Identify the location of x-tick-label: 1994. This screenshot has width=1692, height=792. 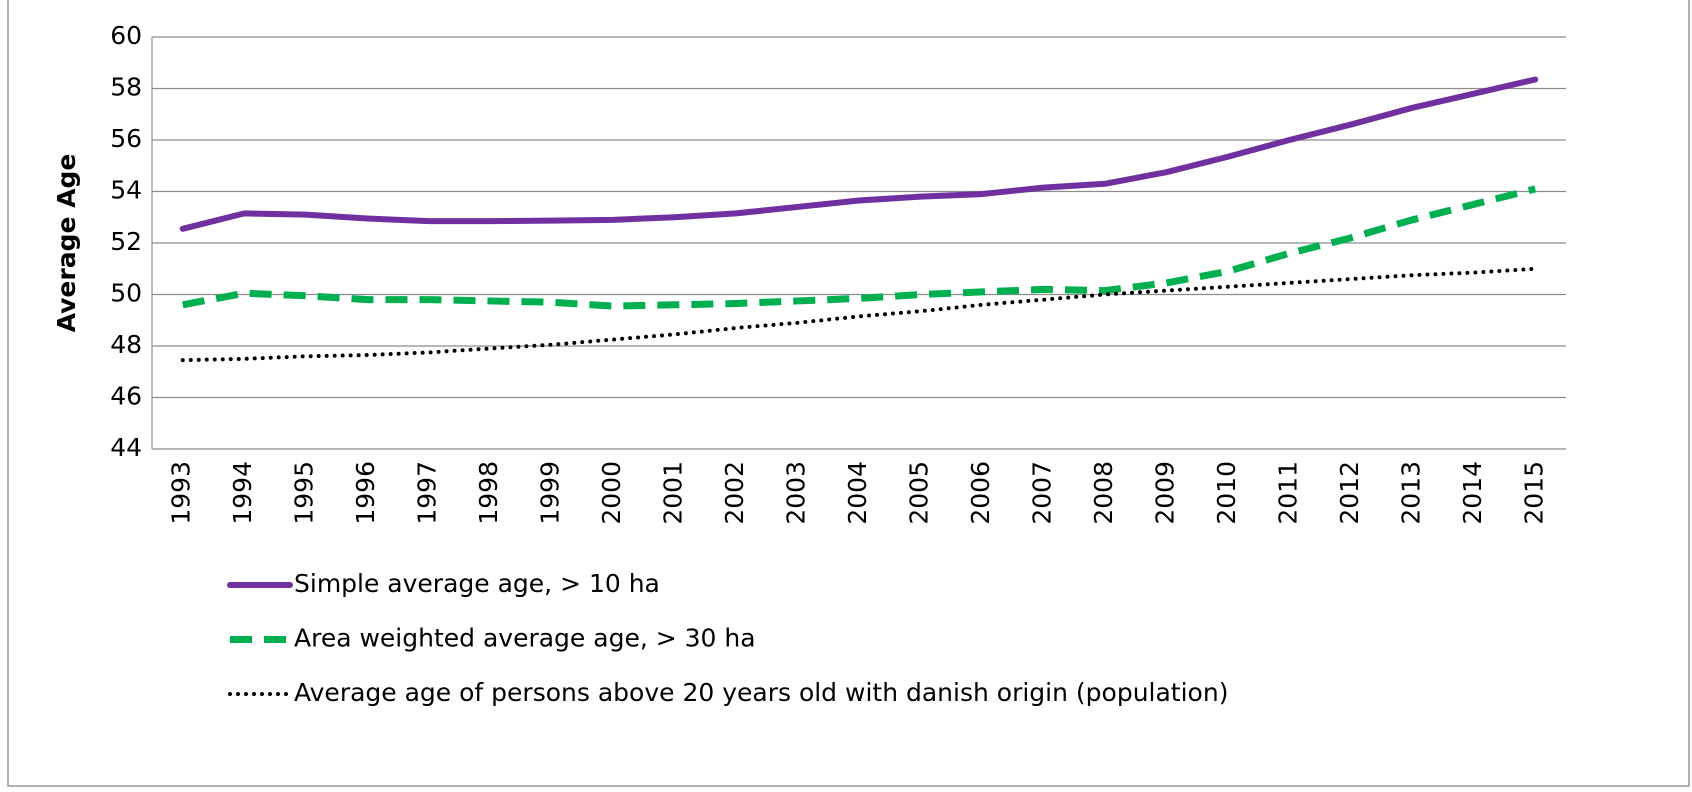
(242, 493).